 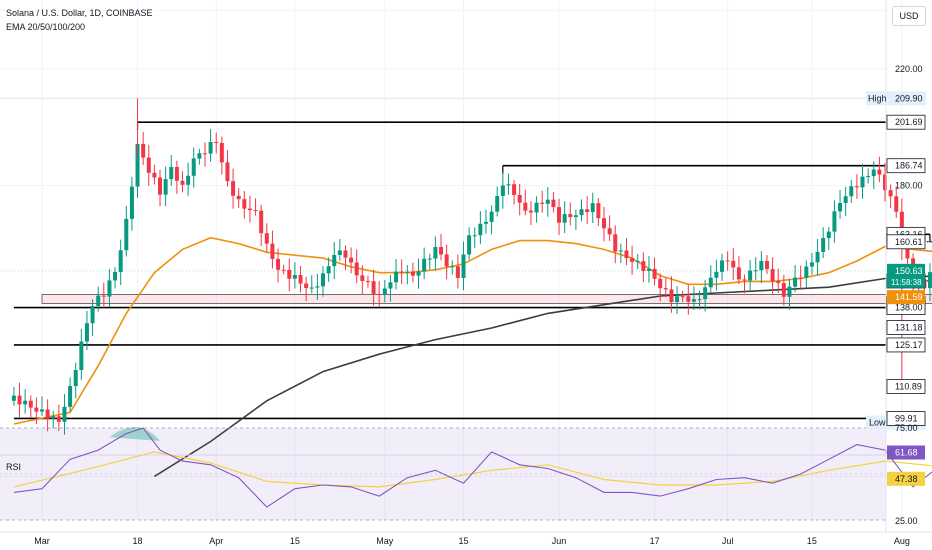 What do you see at coordinates (486, 299) in the screenshot?
I see `support-zone` at bounding box center [486, 299].